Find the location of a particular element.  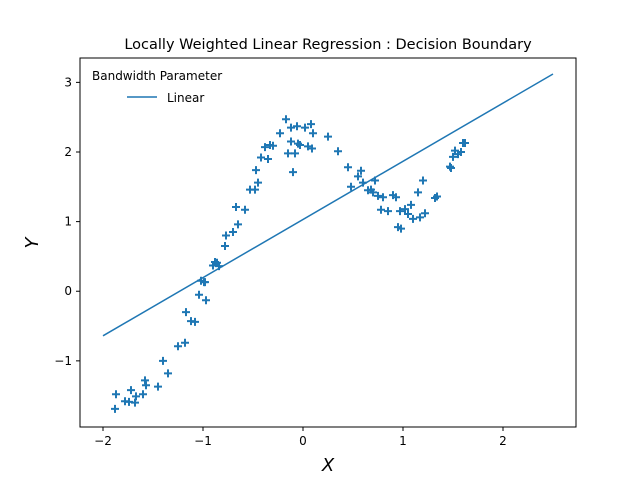

legend-entry-linear: Linear is located at coordinates (185, 98).